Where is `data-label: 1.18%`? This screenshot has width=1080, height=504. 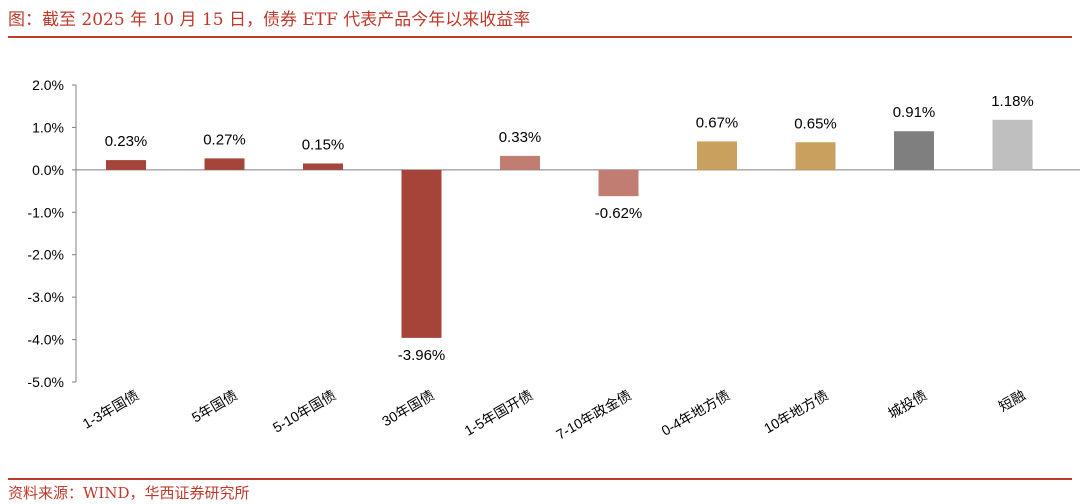 data-label: 1.18% is located at coordinates (1012, 101).